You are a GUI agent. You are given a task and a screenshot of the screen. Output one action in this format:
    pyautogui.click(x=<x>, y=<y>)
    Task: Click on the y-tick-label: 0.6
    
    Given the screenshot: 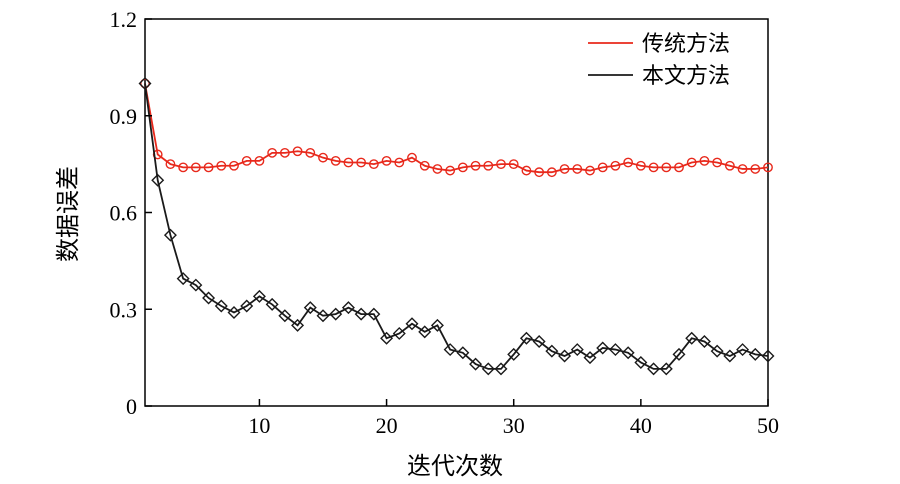 What is the action you would take?
    pyautogui.click(x=124, y=213)
    